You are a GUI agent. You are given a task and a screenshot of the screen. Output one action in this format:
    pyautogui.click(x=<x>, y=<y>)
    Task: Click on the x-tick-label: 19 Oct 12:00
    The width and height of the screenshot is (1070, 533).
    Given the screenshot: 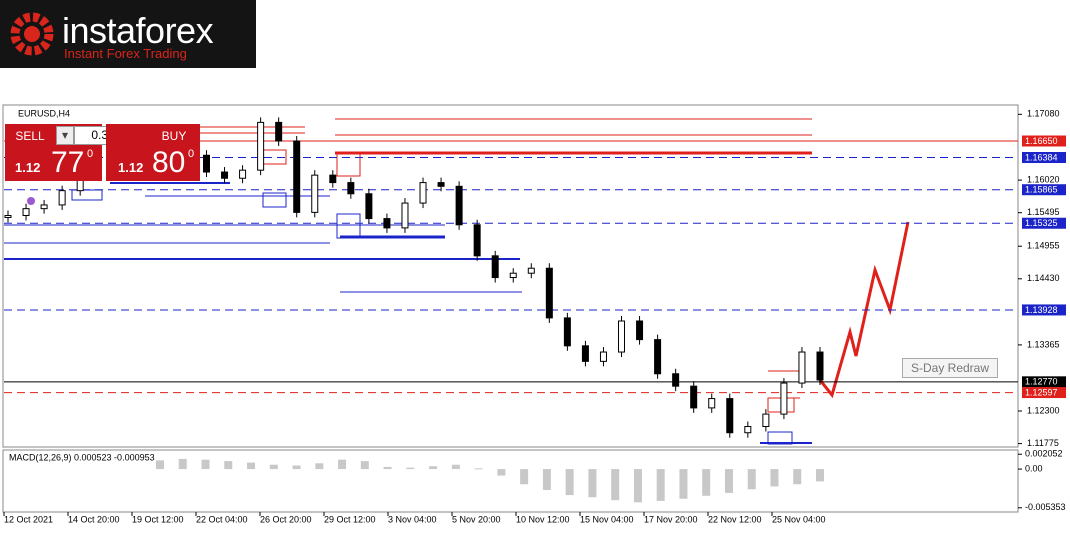 What is the action you would take?
    pyautogui.click(x=158, y=519)
    